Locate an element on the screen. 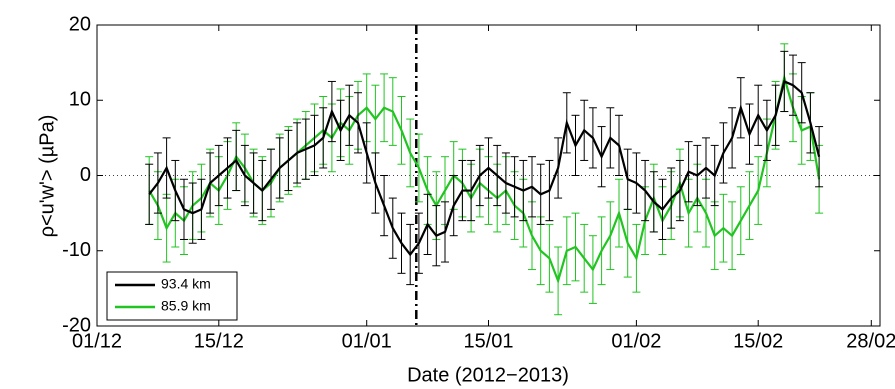 The height and width of the screenshot is (389, 895). legend-box is located at coordinates (172, 296).